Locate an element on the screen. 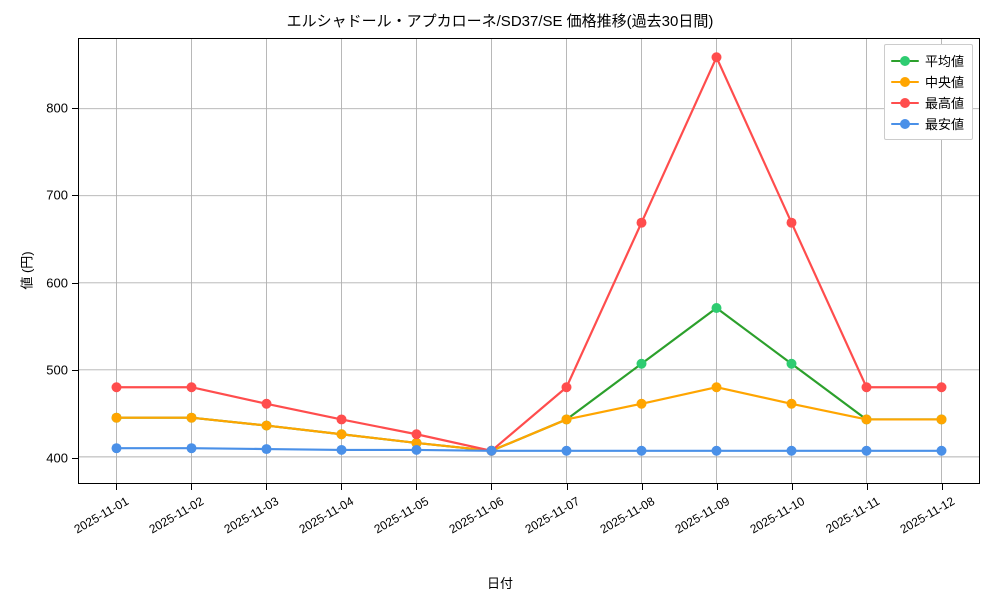 Image resolution: width=1000 pixels, height=600 pixels. y-axis-tick-label: 400 is located at coordinates (57, 458).